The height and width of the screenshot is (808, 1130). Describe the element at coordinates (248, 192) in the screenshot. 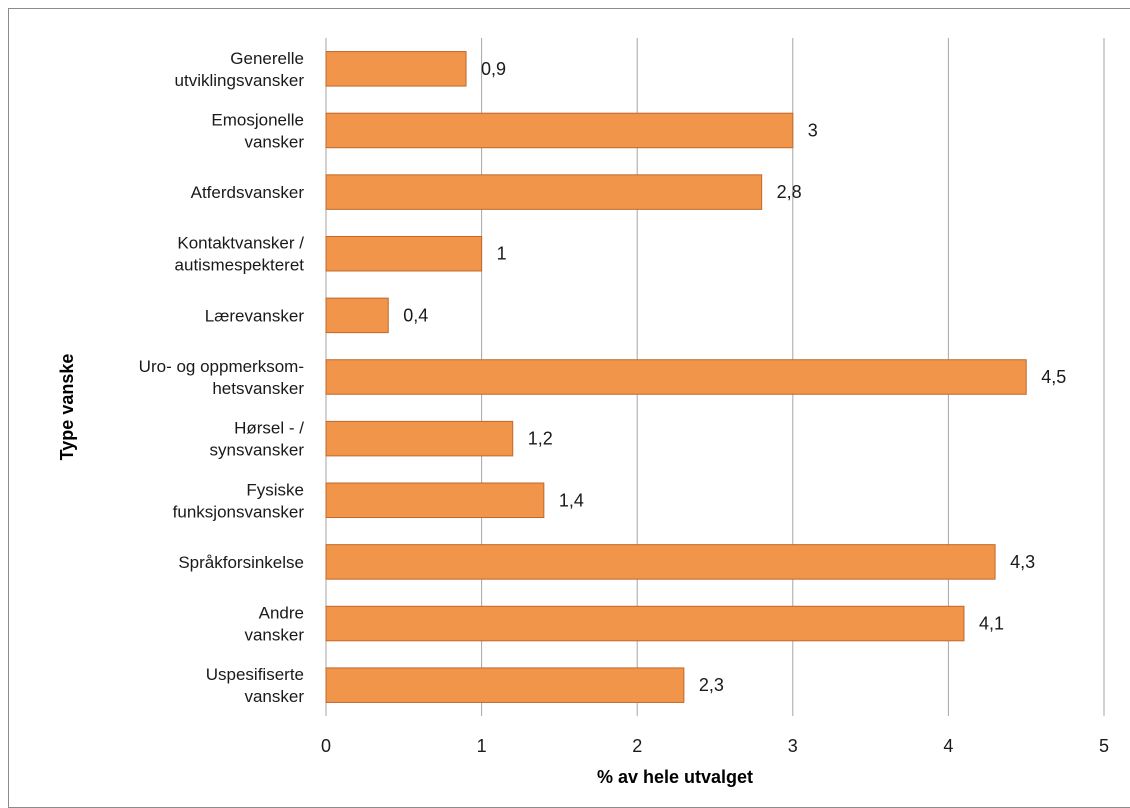

I see `category-label: Atferdsvansker` at that location.